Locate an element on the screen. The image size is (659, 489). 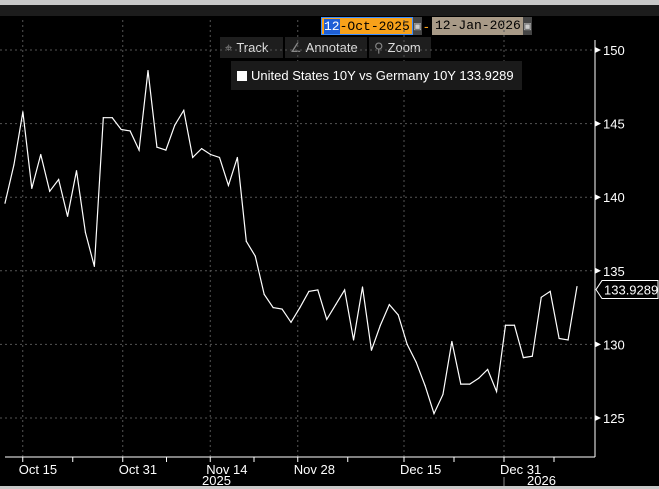
legend-swatch is located at coordinates (242, 76).